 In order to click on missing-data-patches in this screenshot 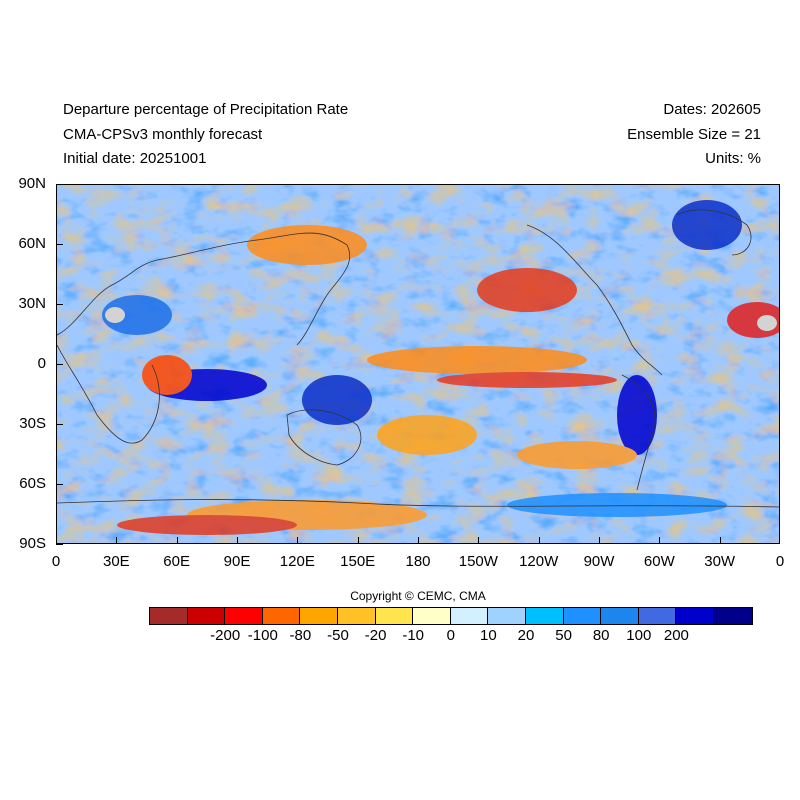, I will do `click(441, 319)`.